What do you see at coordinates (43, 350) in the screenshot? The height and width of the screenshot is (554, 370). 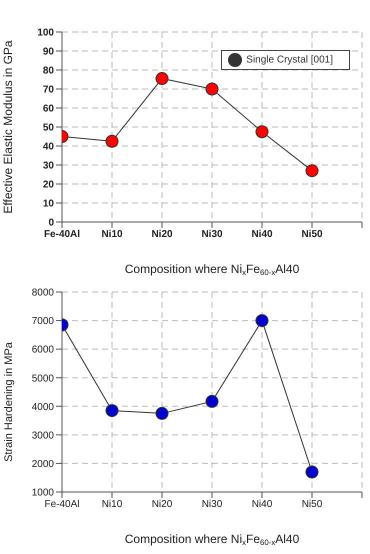 I see `y-tick-label: 6000` at bounding box center [43, 350].